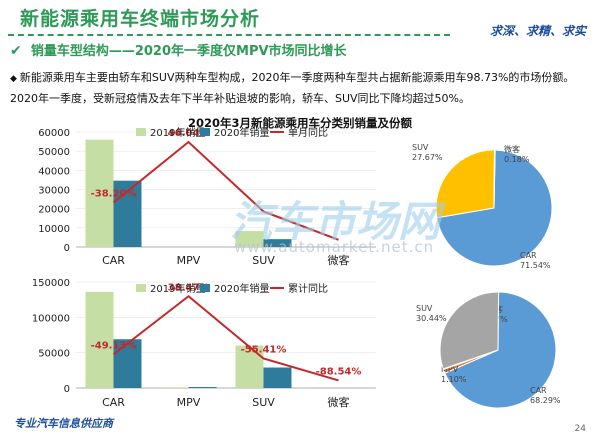  I want to click on pie-value-微客: 0.18%, so click(517, 159).